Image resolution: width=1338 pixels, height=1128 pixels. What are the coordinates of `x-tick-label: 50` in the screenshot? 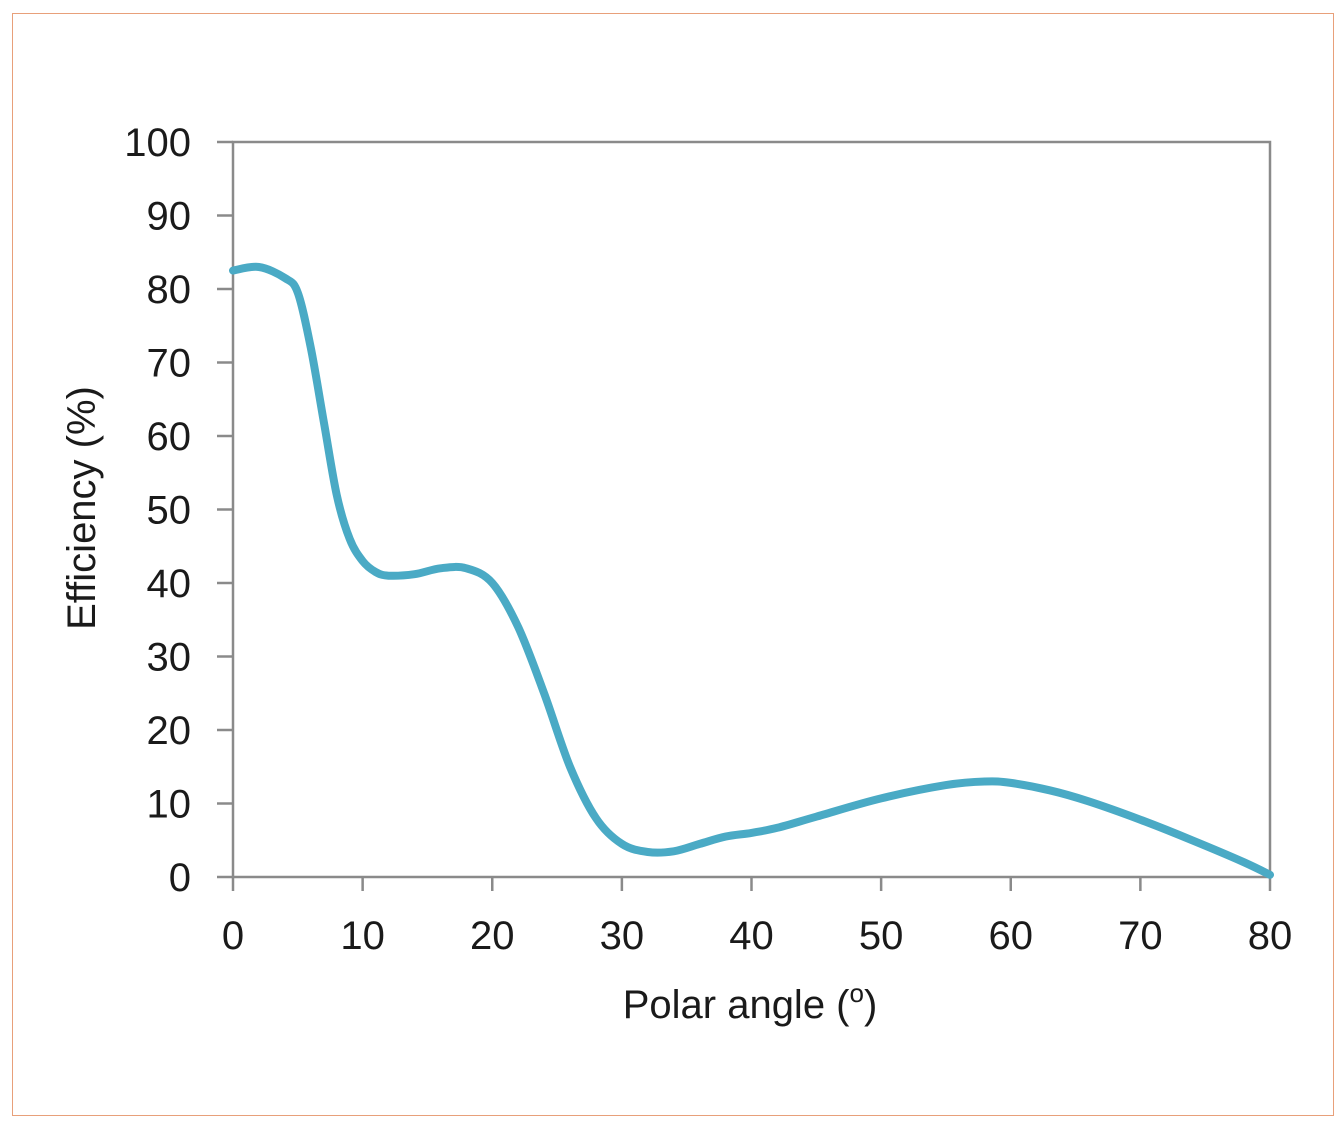 It's located at (881, 936).